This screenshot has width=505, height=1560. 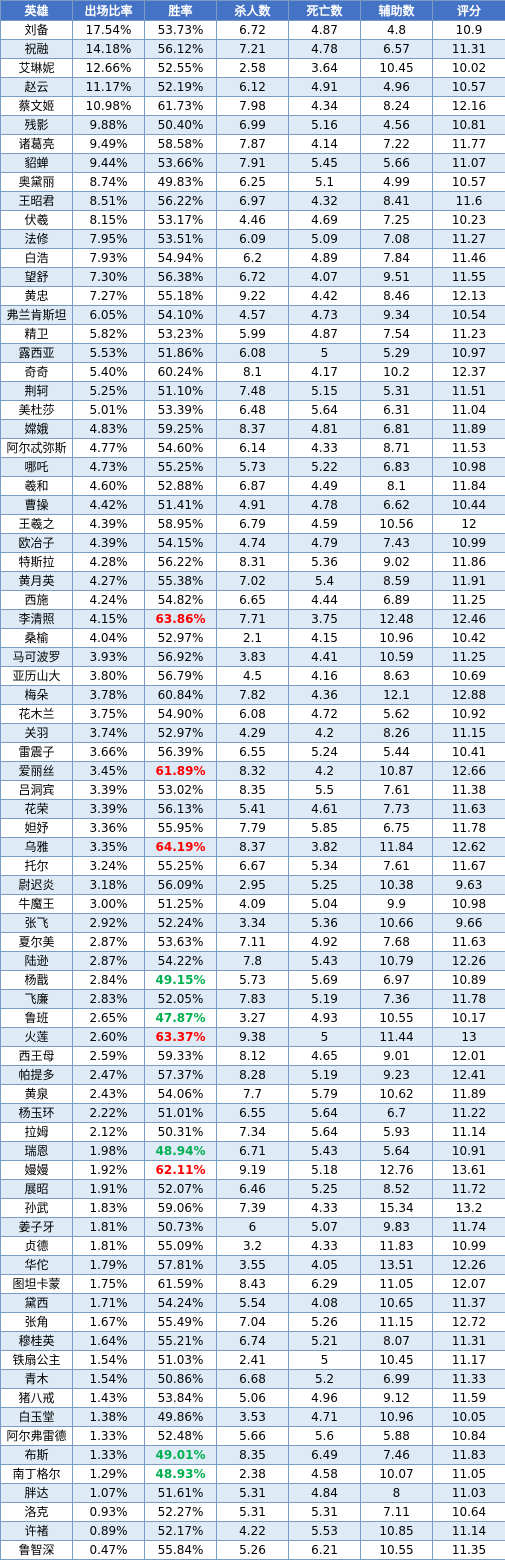 I want to click on cell-hero: 姜子牙, so click(x=37, y=1227).